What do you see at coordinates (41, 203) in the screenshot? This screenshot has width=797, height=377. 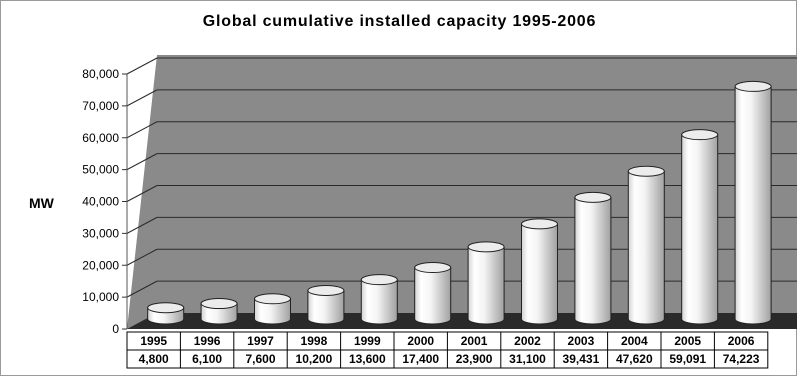 I see `y-axis-label: MW` at bounding box center [41, 203].